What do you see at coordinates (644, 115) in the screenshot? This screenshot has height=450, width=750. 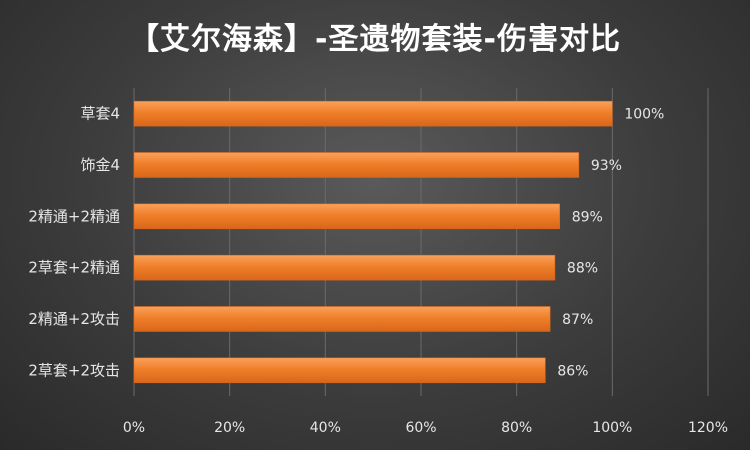 I see `data-label: 100%` at bounding box center [644, 115].